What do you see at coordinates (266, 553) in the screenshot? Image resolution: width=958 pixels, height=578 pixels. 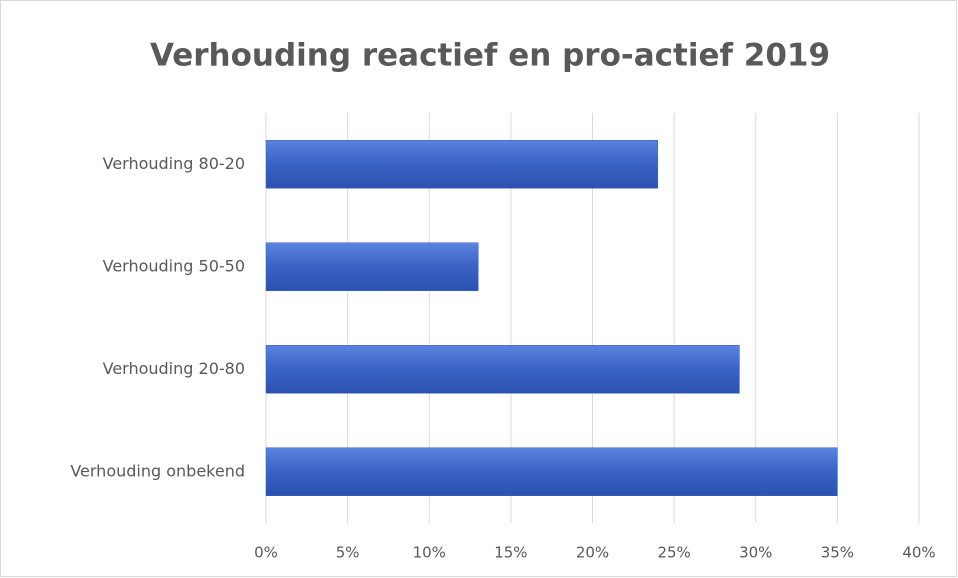 I see `x-tick-label: 0%` at bounding box center [266, 553].